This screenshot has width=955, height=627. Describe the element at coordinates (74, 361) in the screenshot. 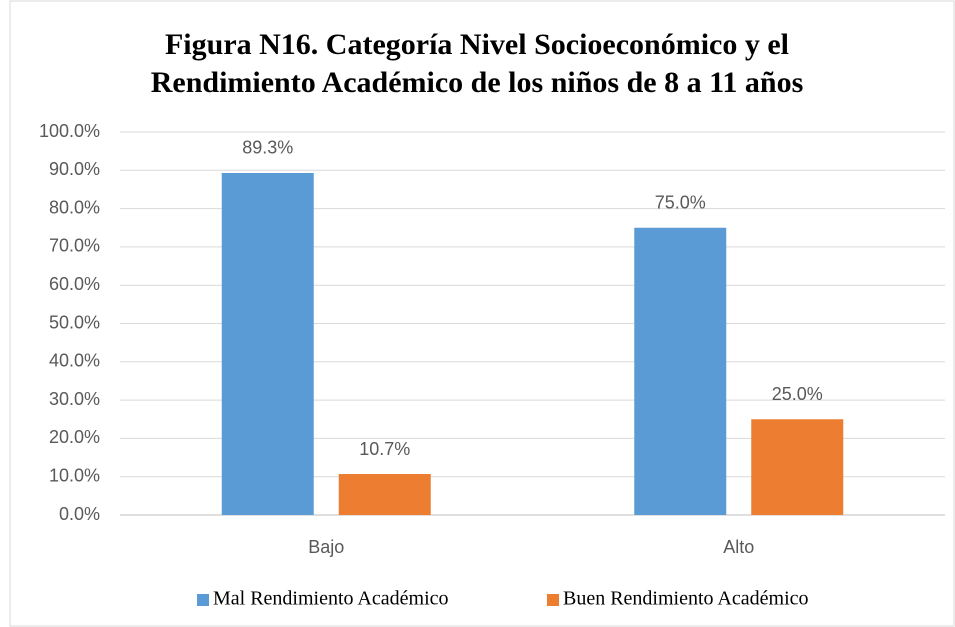

I see `y-tick-label: 40.0%` at that location.